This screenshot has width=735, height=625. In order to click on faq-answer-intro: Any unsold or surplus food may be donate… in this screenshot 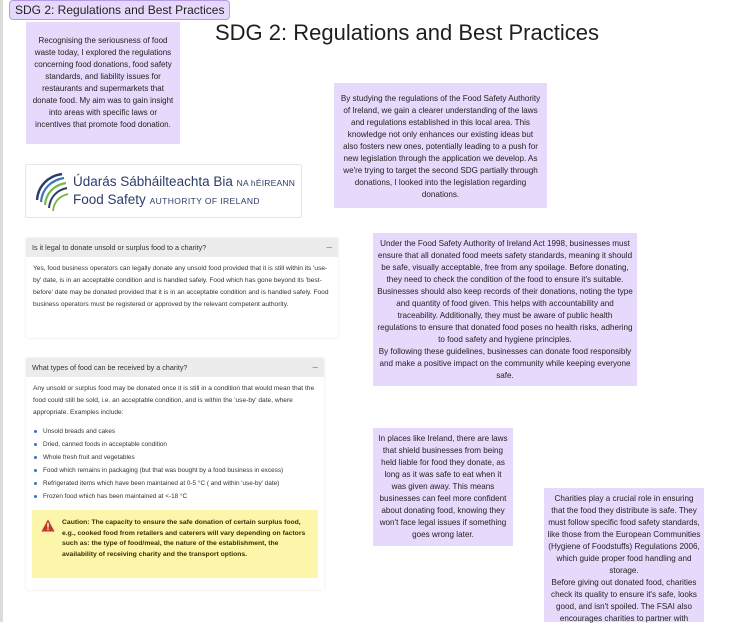, I will do `click(174, 400)`.